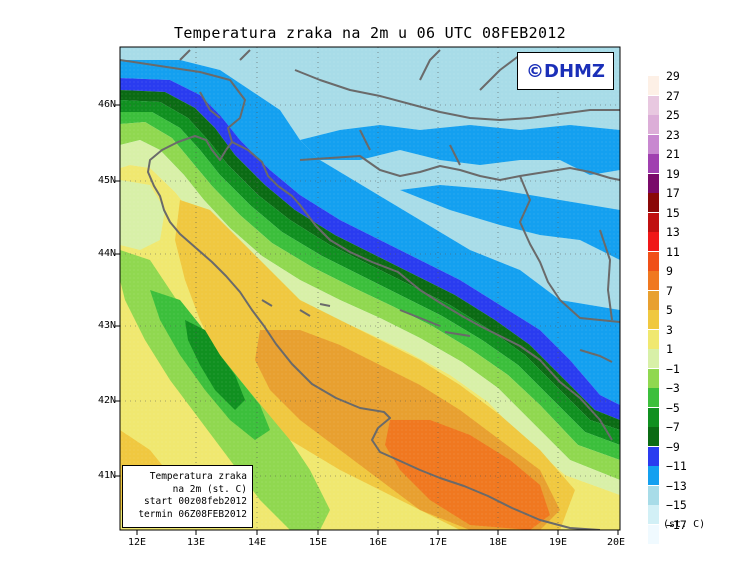 This screenshot has width=740, height=582. What do you see at coordinates (192, 514) in the screenshot?
I see `info-line-4: termin 06Z08FEB2012` at bounding box center [192, 514].